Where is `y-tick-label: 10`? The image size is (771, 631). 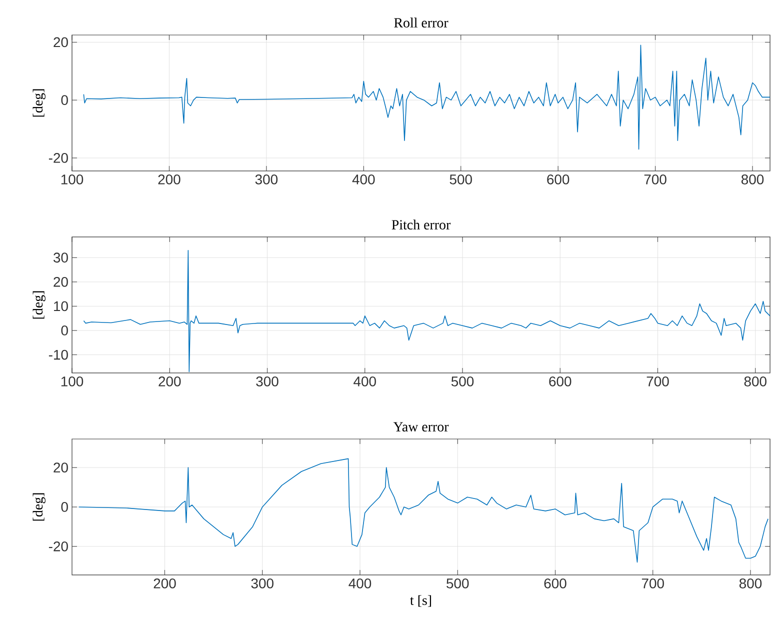 y-tick-label: 10 is located at coordinates (61, 306).